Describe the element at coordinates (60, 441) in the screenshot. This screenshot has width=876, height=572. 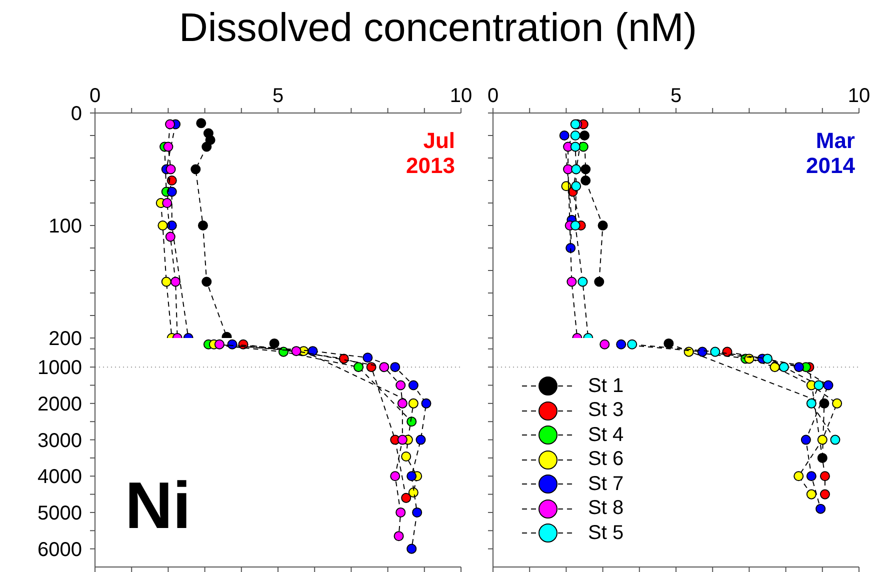
I see `y-tick-label: 3000` at that location.